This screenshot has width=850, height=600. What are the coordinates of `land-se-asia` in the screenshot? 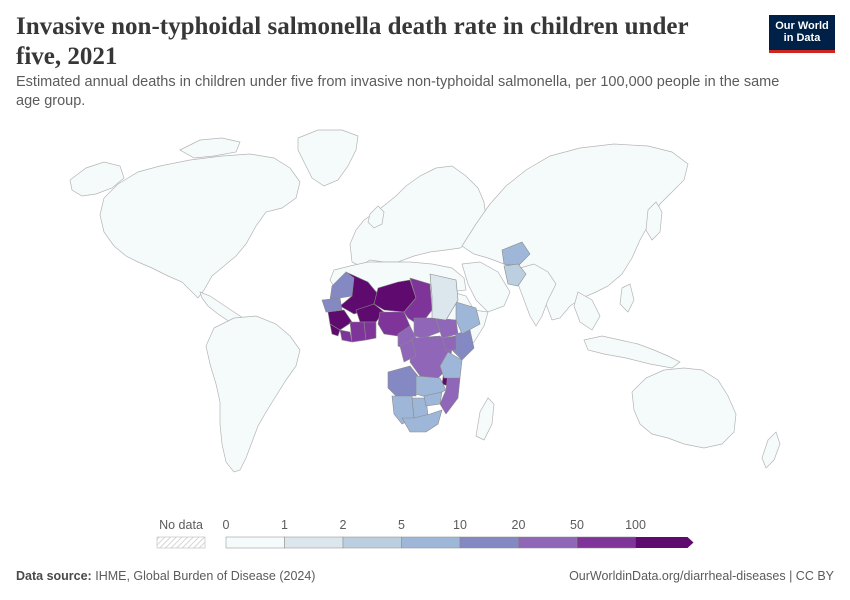 It's located at (587, 311).